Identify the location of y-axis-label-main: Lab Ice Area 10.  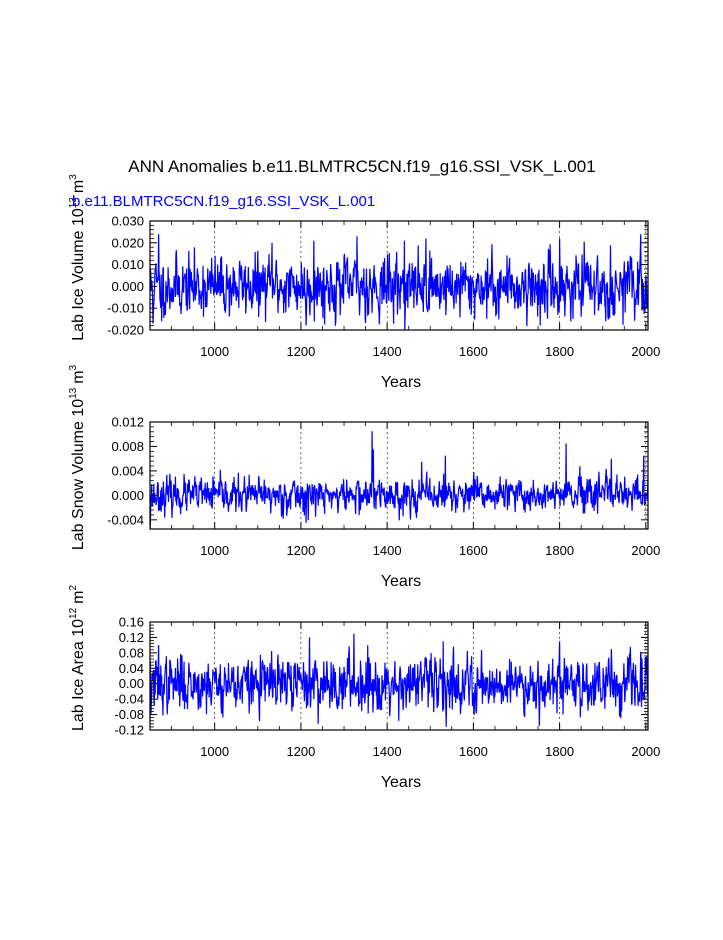
(78, 675).